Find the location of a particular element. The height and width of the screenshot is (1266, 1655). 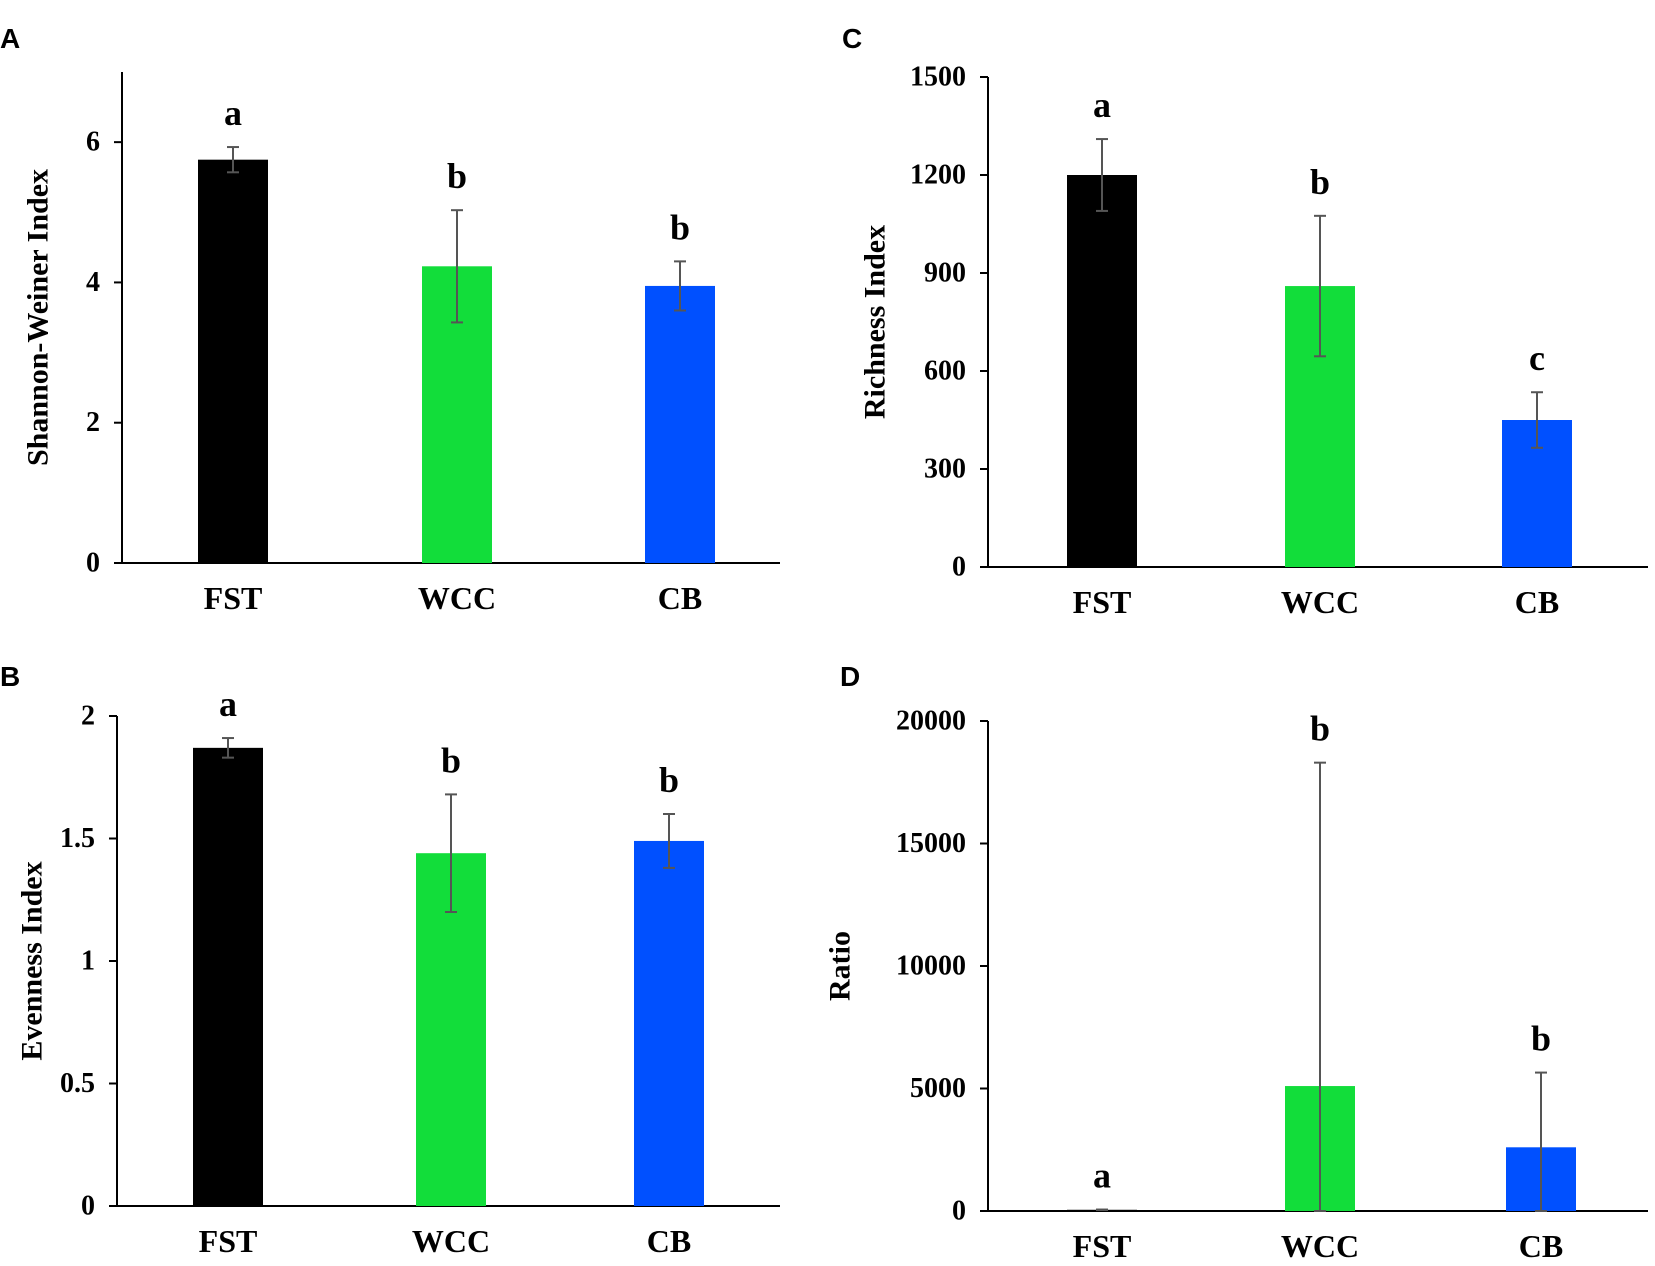

y-tick-label: 5000 is located at coordinates (938, 1088).